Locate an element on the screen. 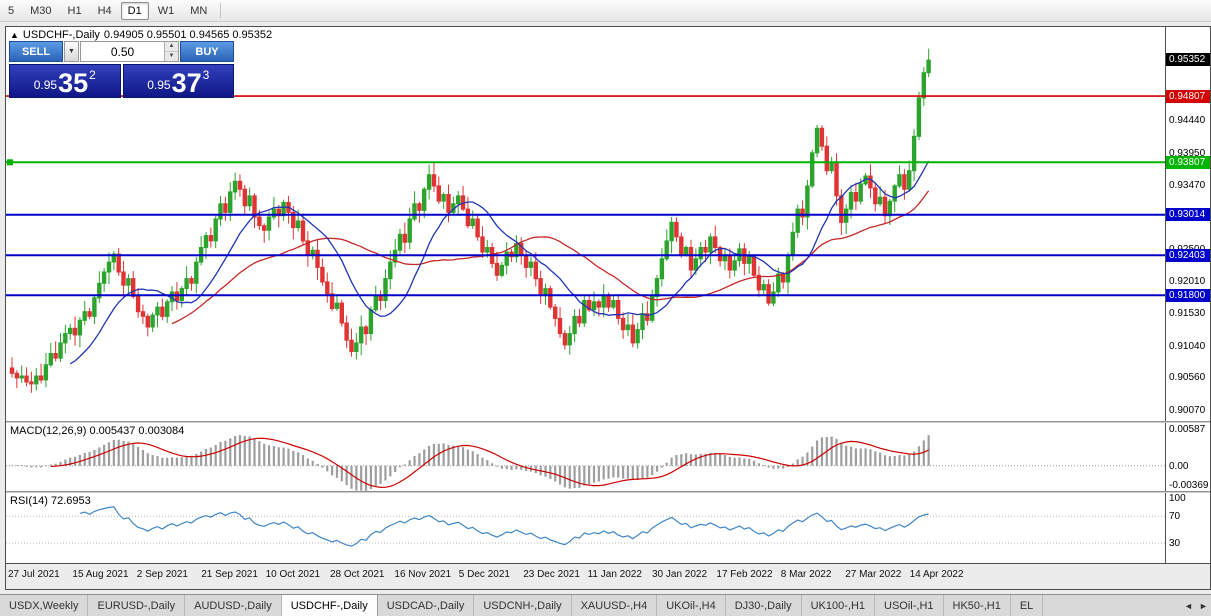  chart-tab-hk50-h1: HK50-,H1 is located at coordinates (977, 605).